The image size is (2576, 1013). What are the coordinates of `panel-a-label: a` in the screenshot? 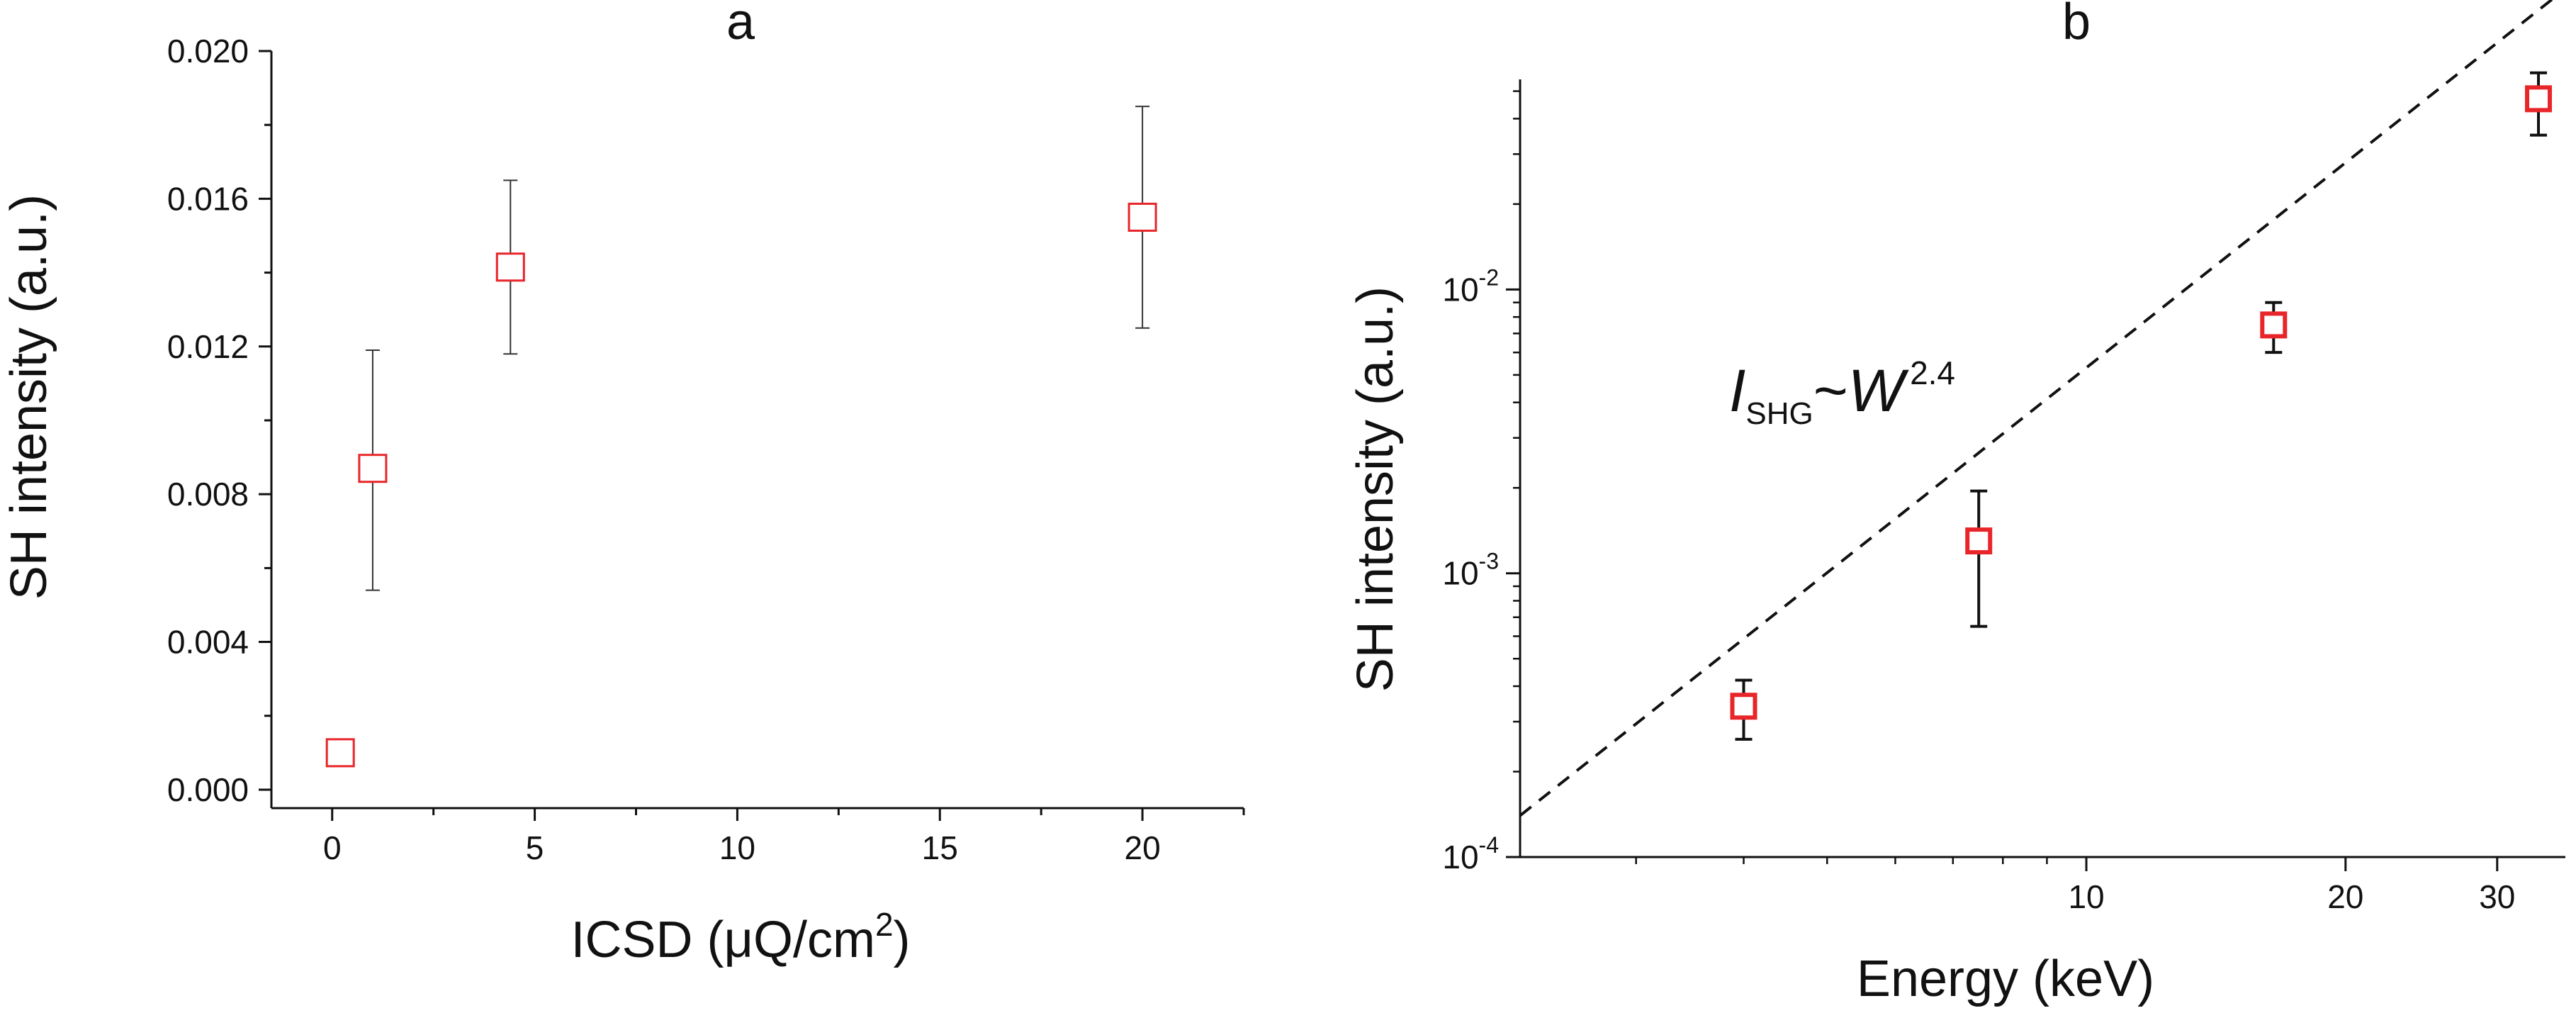 It's located at (740, 25).